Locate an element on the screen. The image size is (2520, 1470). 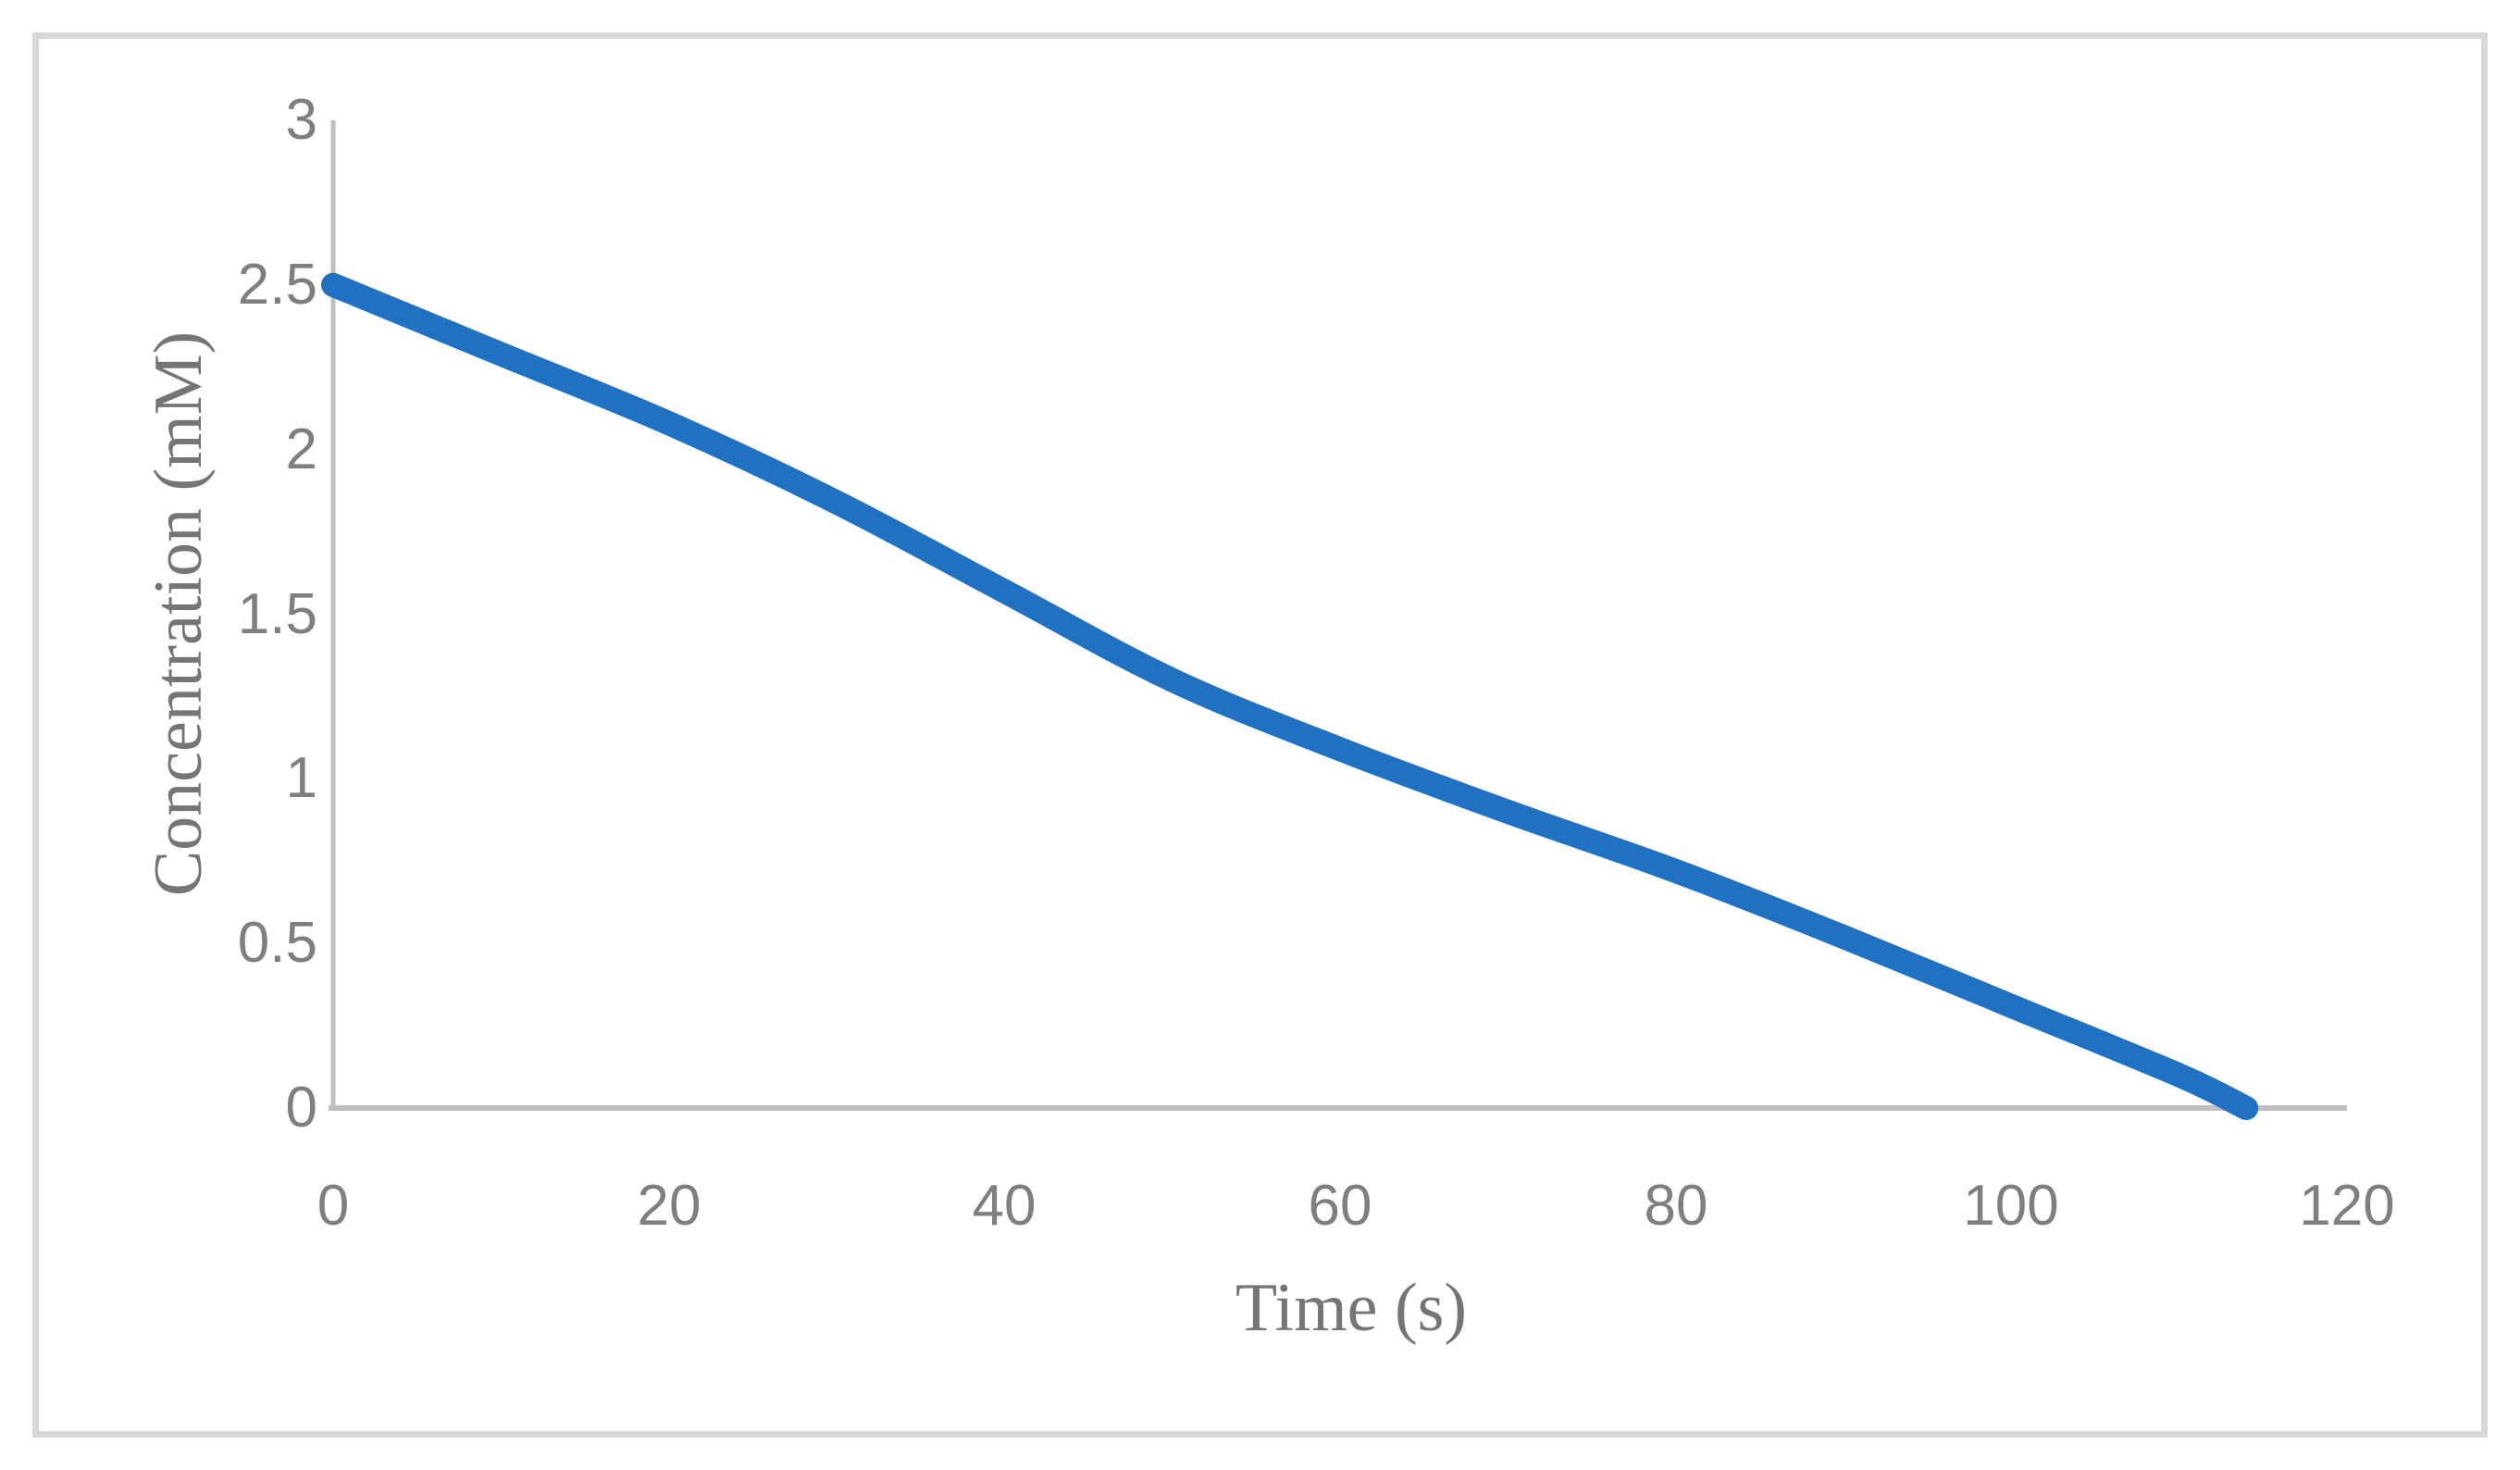
y-tick-label: 0.5 is located at coordinates (277, 943).